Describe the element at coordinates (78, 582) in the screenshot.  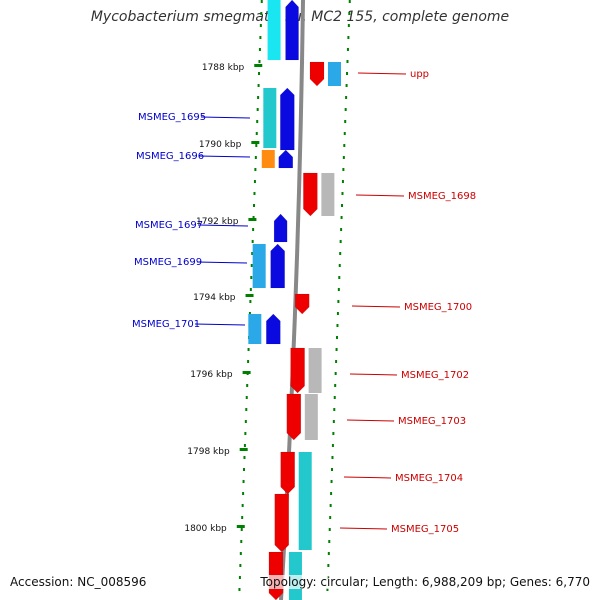
I see `accession-label: Accession: NC_008596` at that location.